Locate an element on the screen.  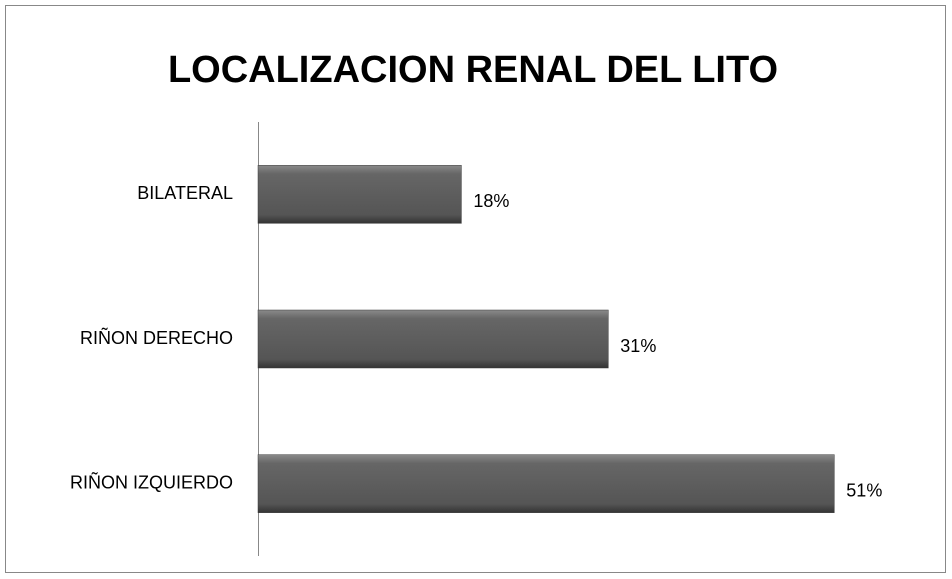
data-label: 31% is located at coordinates (638, 346).